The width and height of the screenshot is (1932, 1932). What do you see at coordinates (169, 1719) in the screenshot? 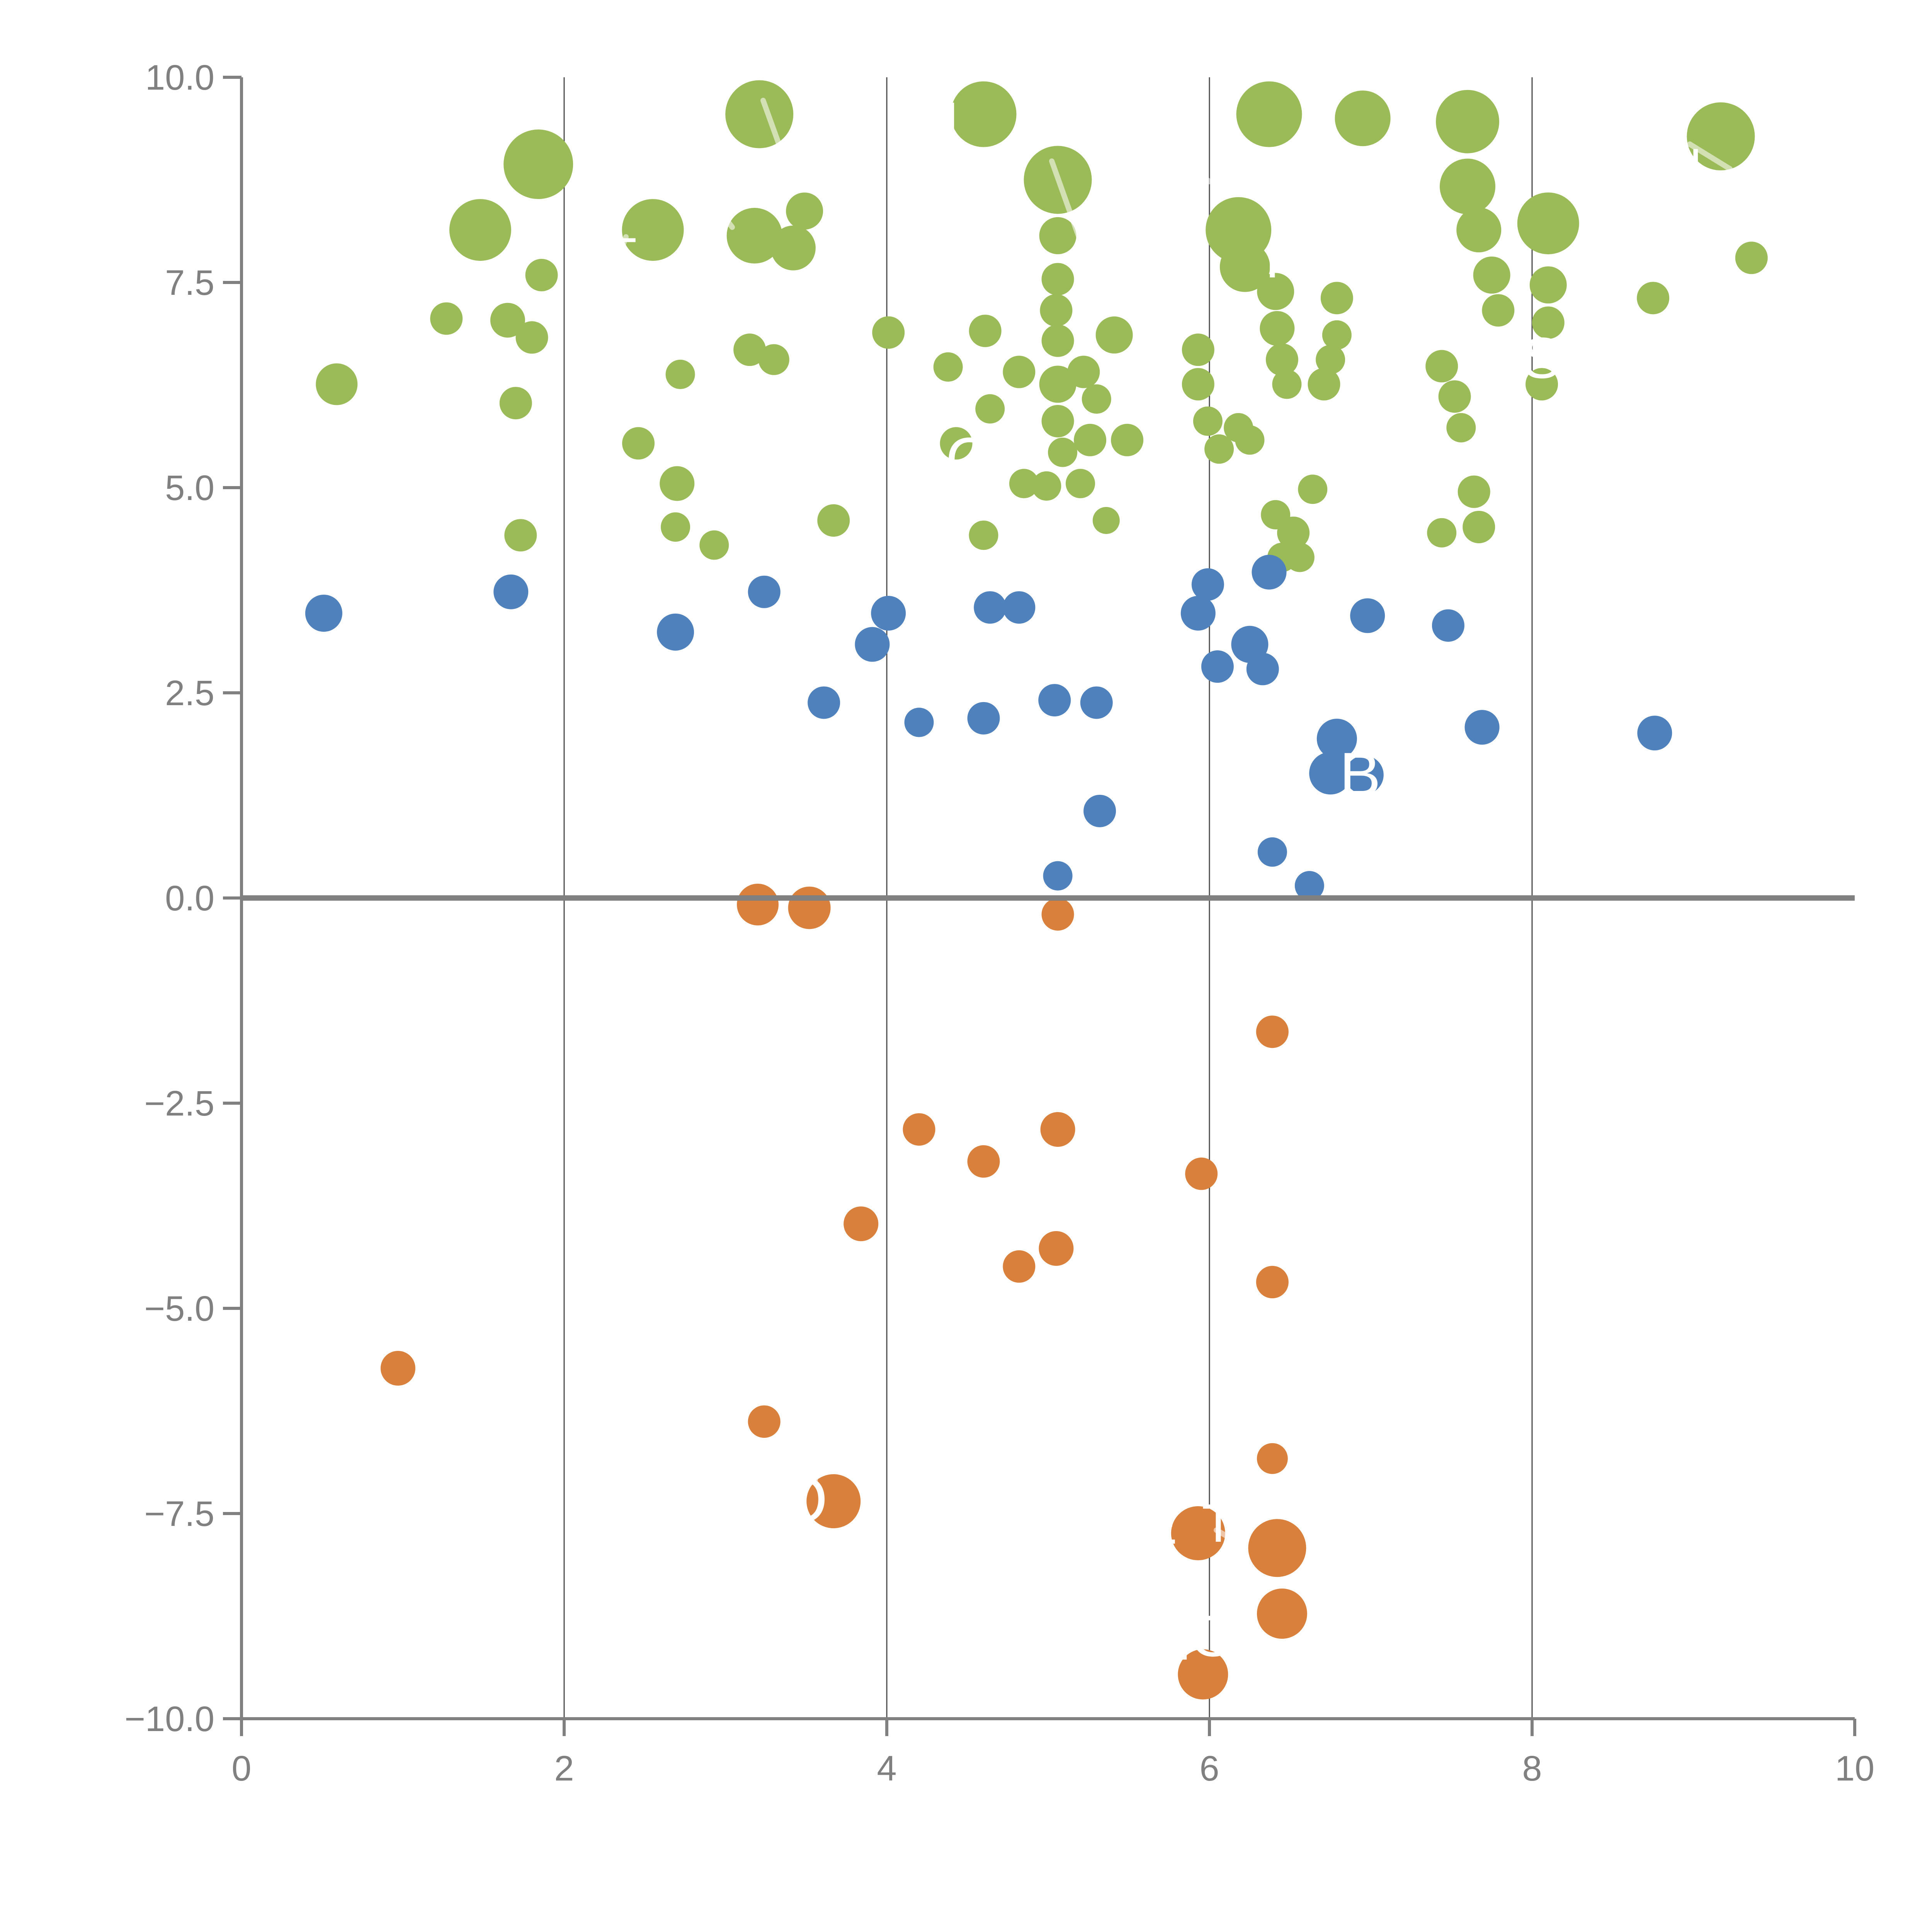
I see `y-tick-label: −10.0` at bounding box center [169, 1719].